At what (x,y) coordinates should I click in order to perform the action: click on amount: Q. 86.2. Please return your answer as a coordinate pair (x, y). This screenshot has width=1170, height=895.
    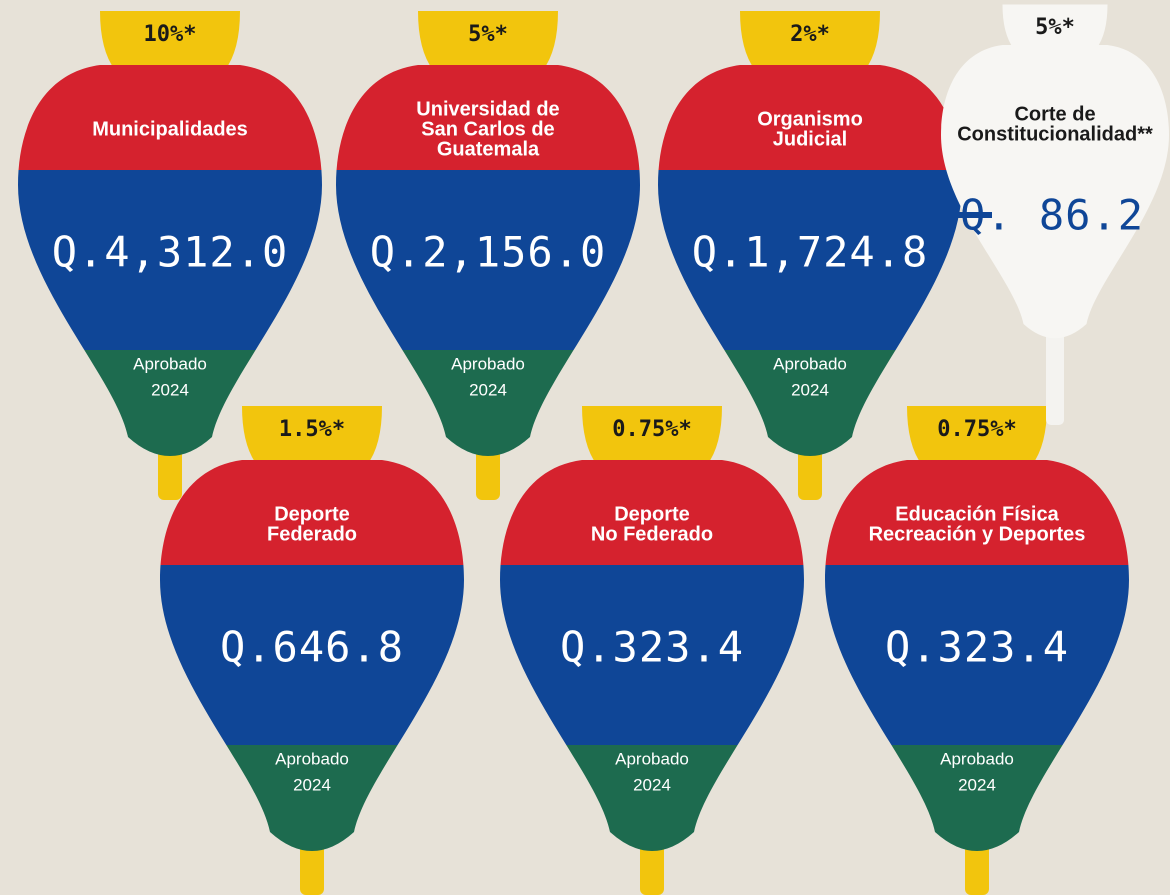
    Looking at the image, I should click on (1052, 215).